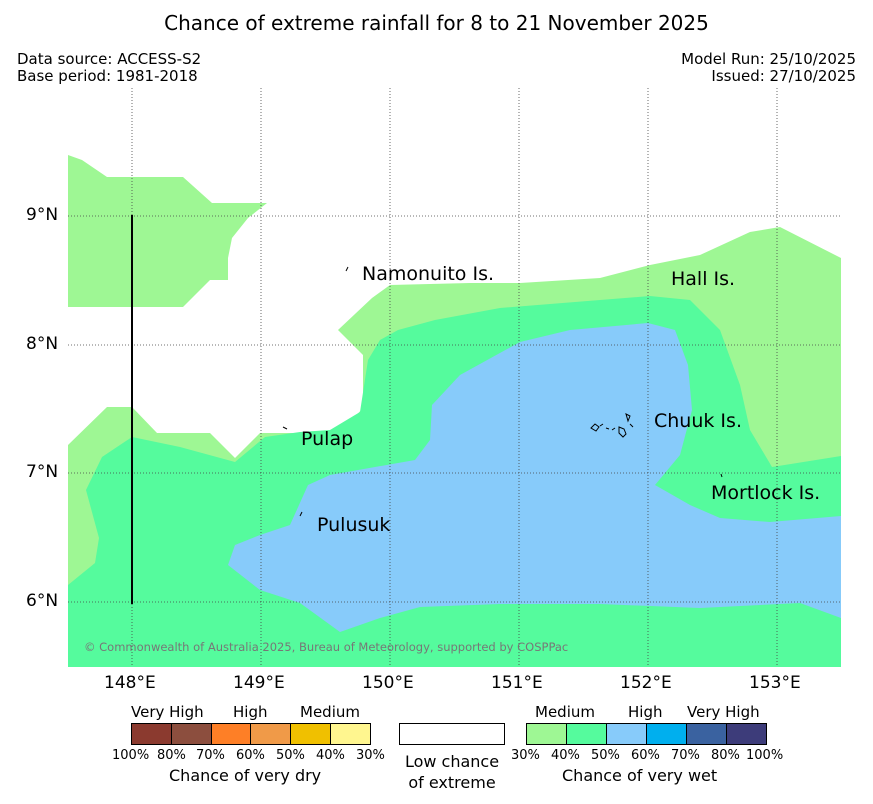 This screenshot has width=873, height=804. Describe the element at coordinates (517, 683) in the screenshot. I see `x-tick-label: 151°E` at that location.